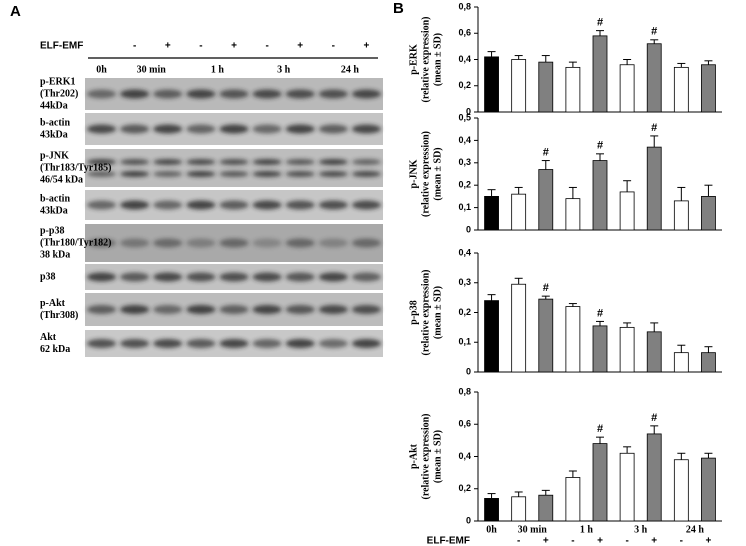 This screenshot has width=746, height=546. Describe the element at coordinates (464, 117) in the screenshot. I see `y-tick-label: 0,5` at that location.